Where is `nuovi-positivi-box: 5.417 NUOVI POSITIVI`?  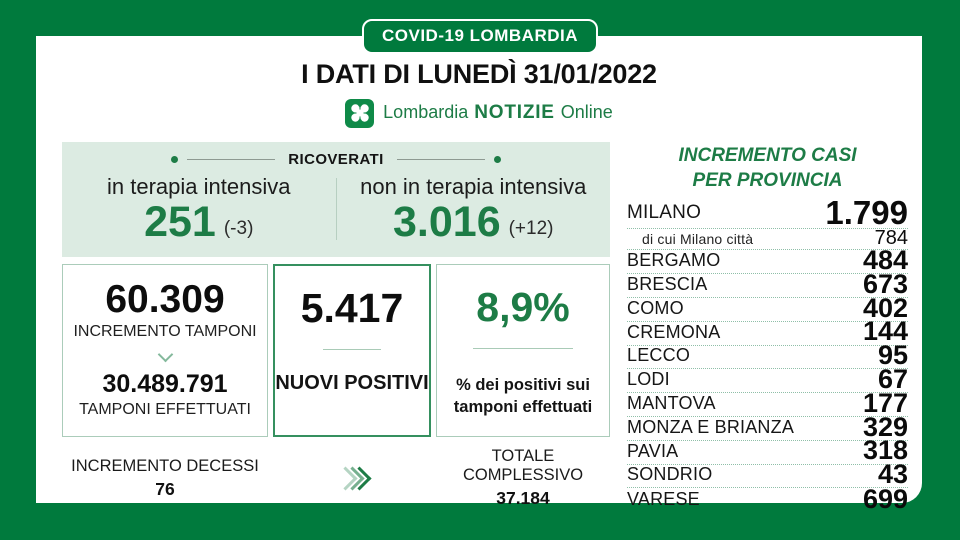
nuovi-positivi-box: 5.417 NUOVI POSITIVI is located at coordinates (352, 350).